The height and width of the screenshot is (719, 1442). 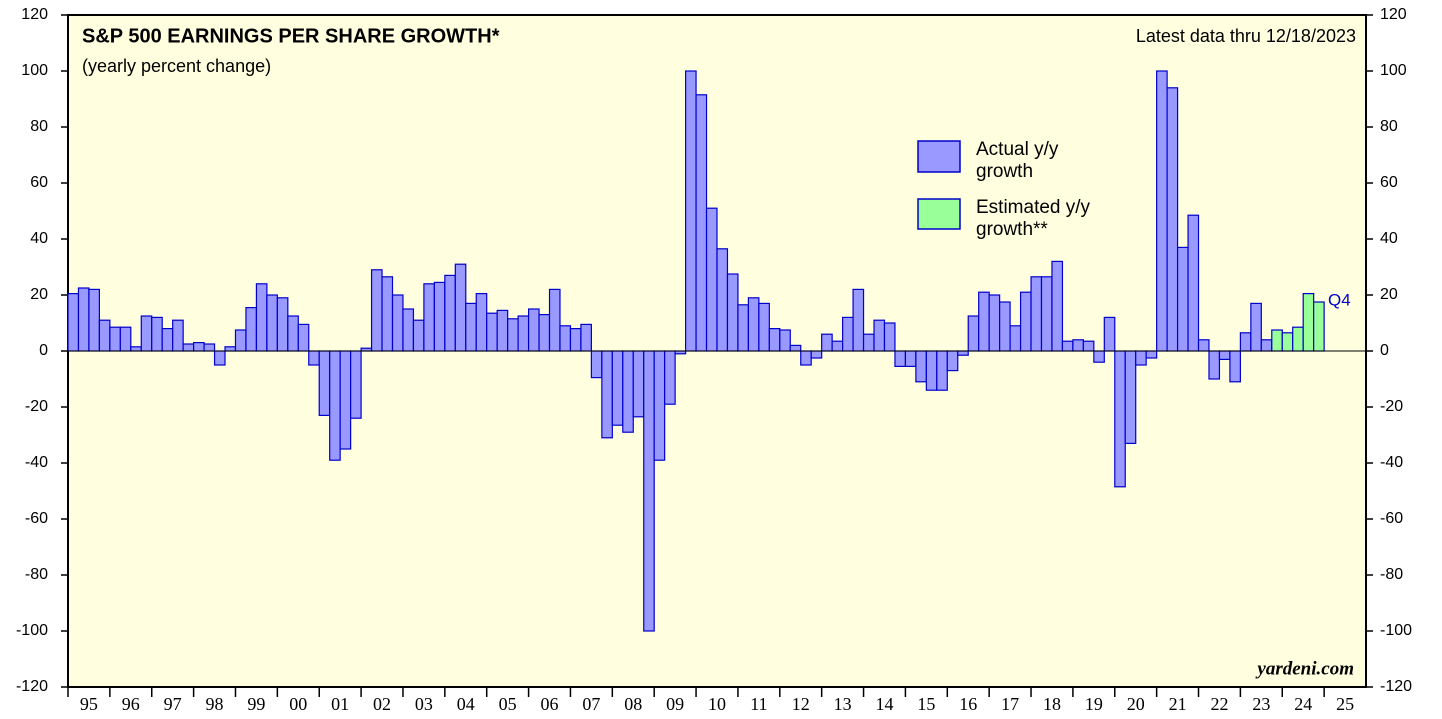 What do you see at coordinates (43, 350) in the screenshot?
I see `y-tick-label: 0` at bounding box center [43, 350].